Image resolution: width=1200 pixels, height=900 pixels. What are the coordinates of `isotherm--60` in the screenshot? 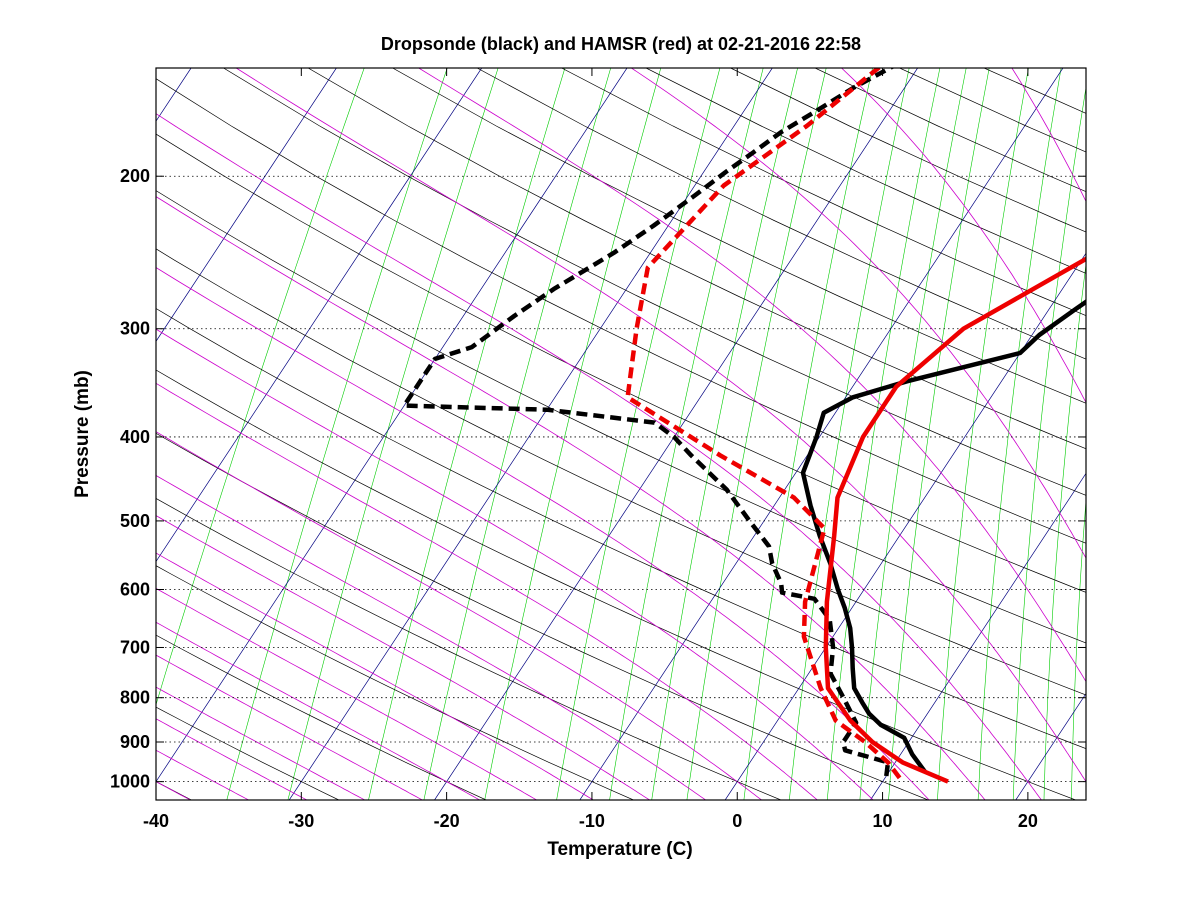 It's located at (246, 205).